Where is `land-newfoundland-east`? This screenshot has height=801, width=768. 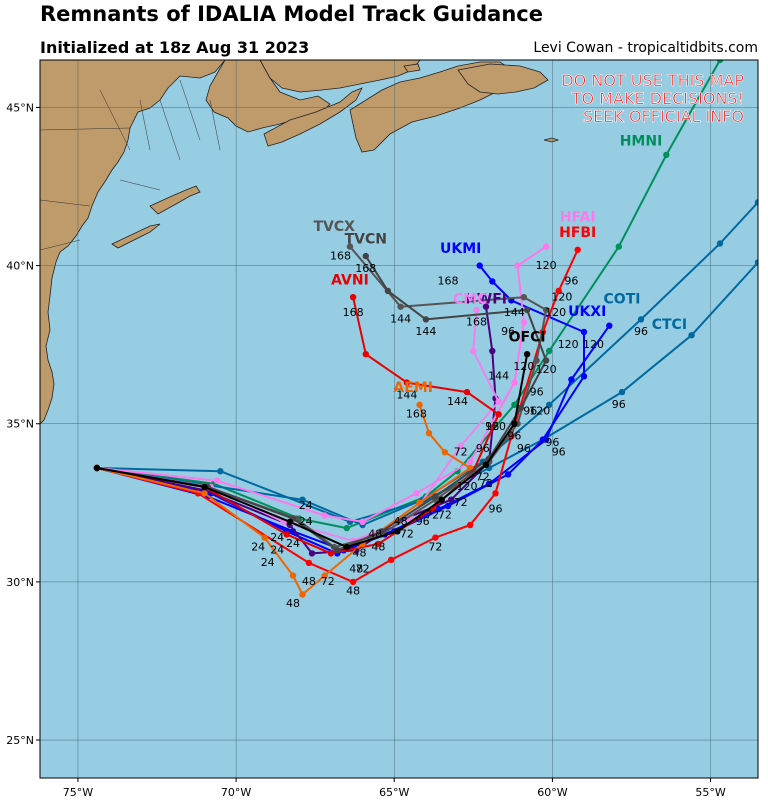 land-newfoundland-east is located at coordinates (503, 79).